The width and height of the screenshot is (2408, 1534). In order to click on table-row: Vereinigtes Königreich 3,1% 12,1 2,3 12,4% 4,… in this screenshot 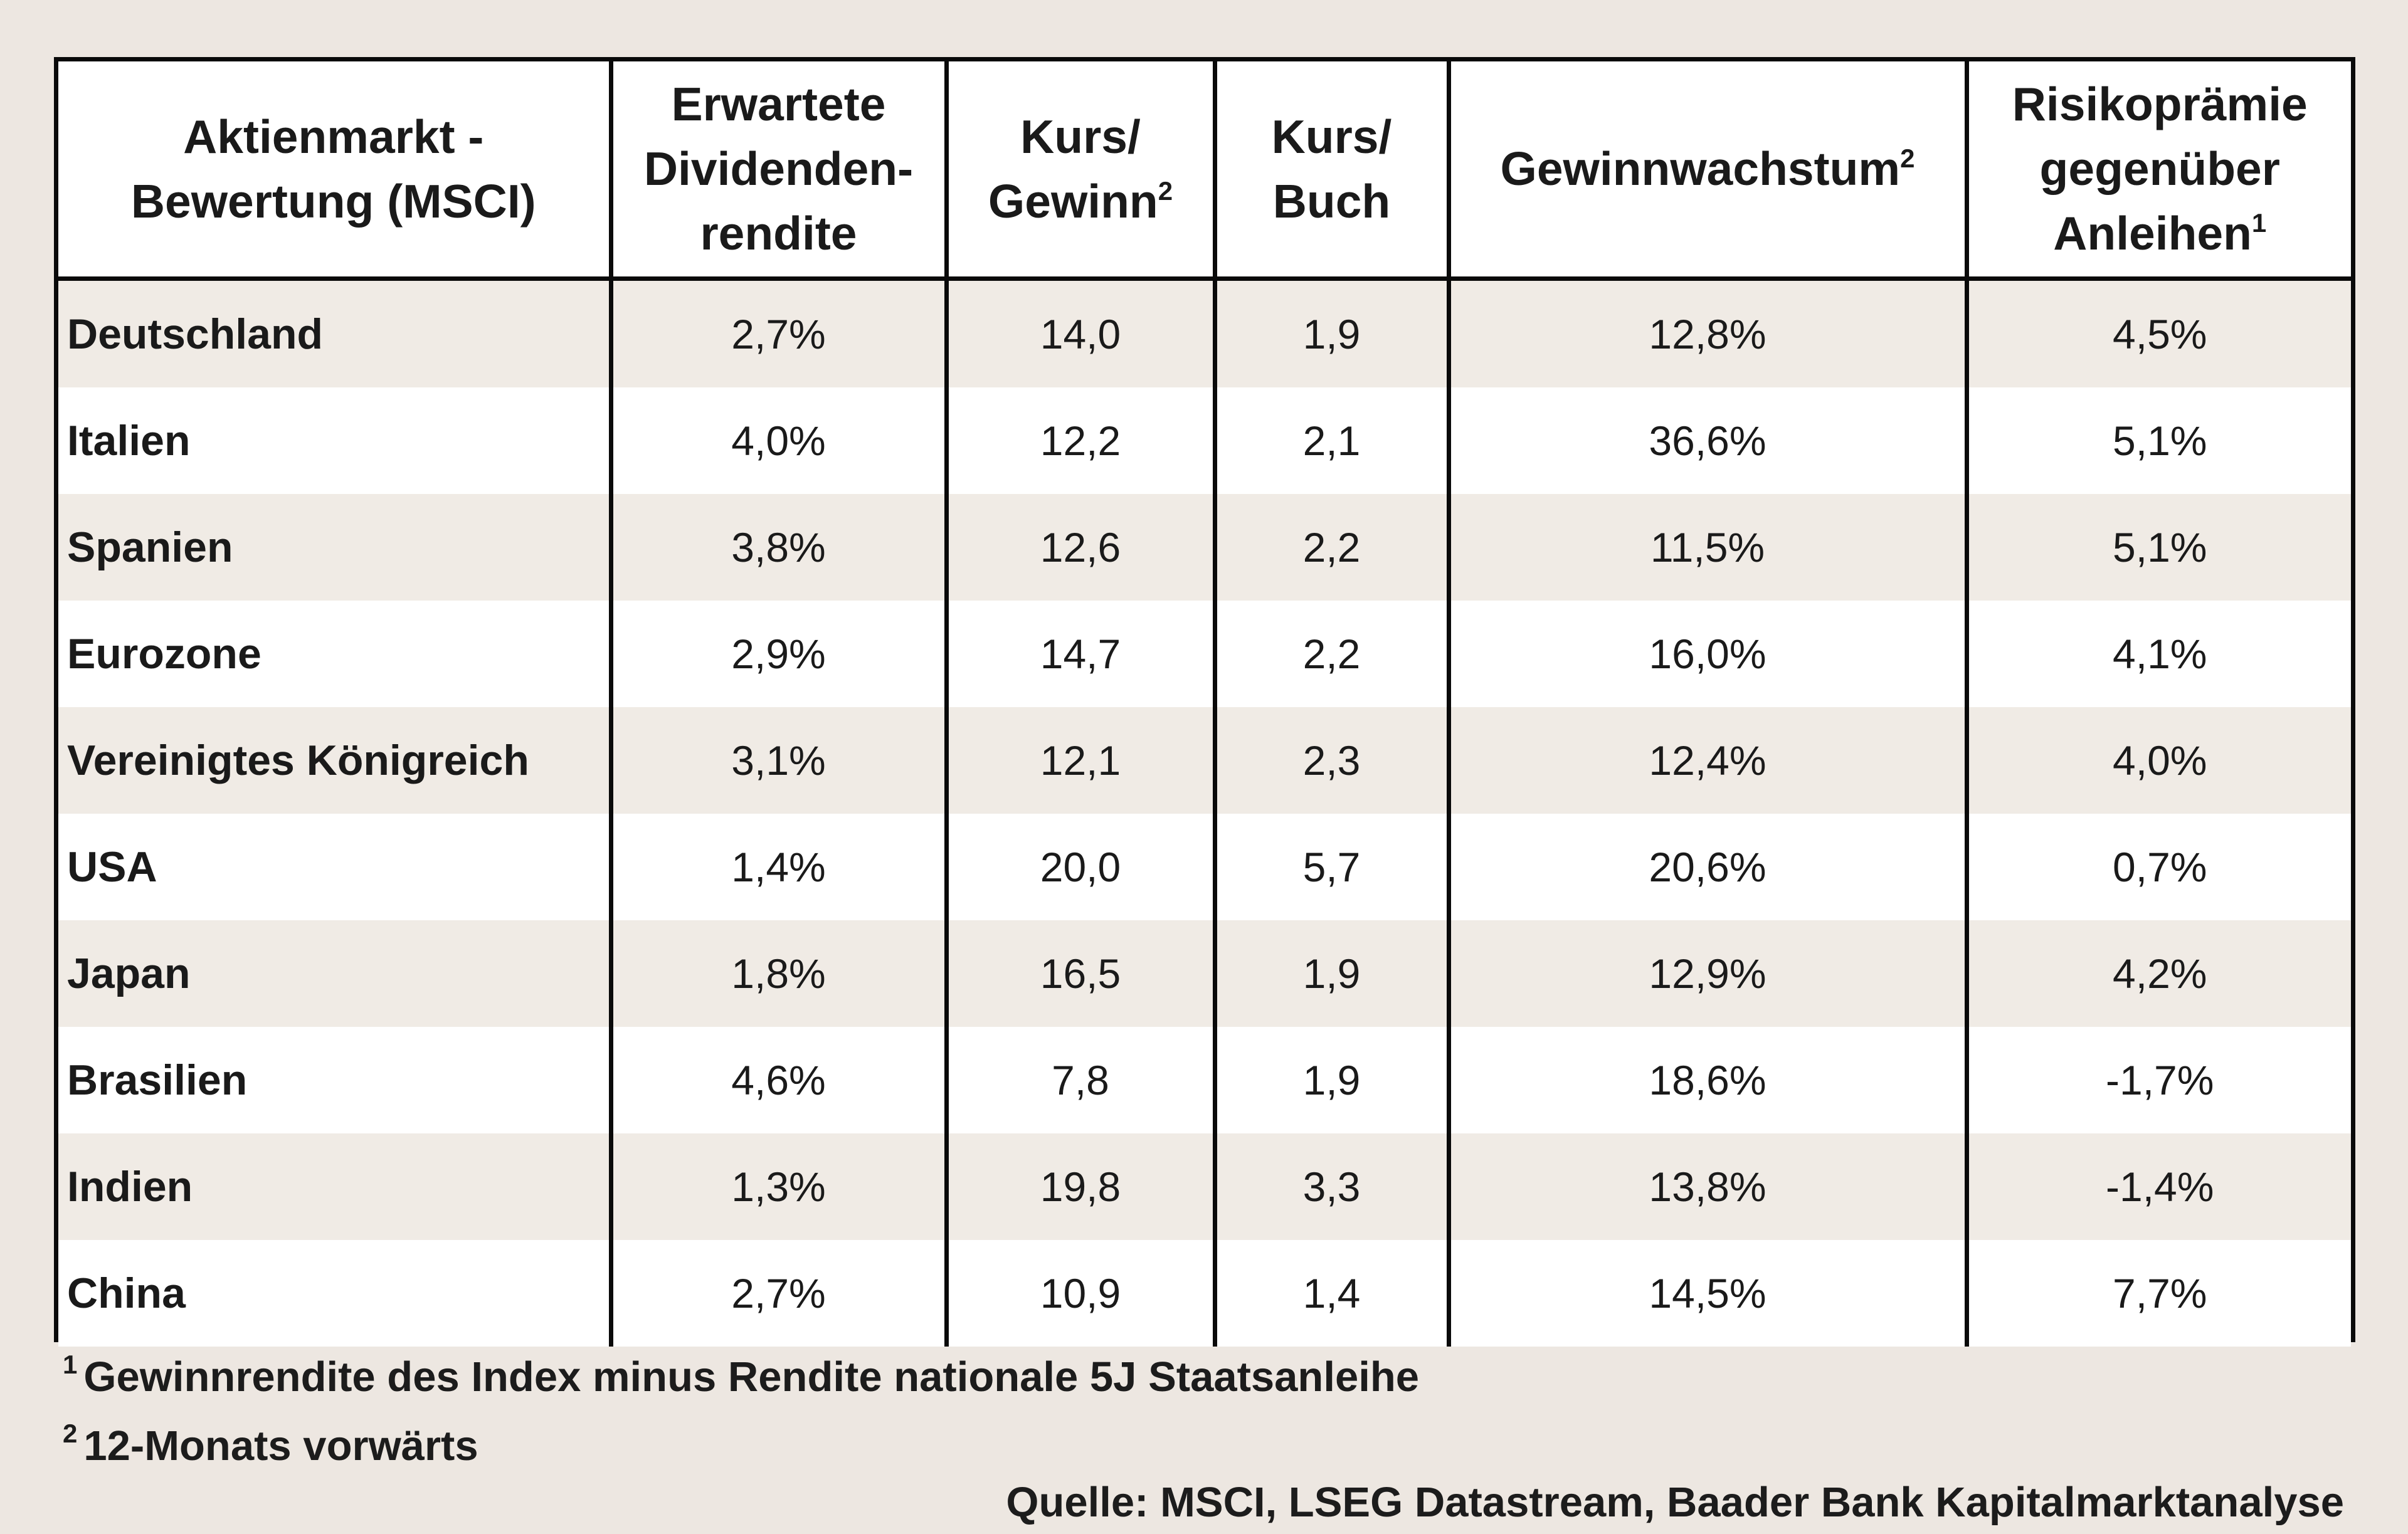, I will do `click(1204, 760)`.